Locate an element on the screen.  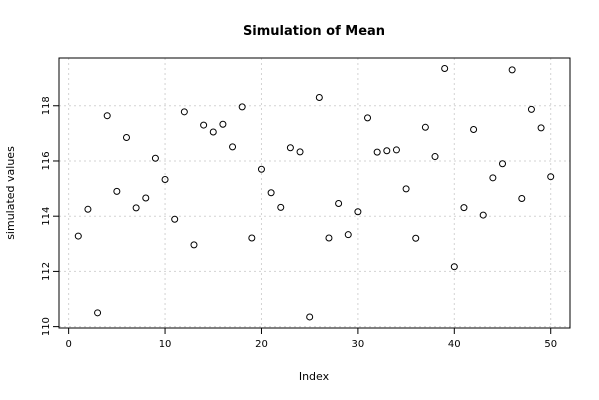
x-axis: 0 10 20 30 40 50 is located at coordinates (311, 338).